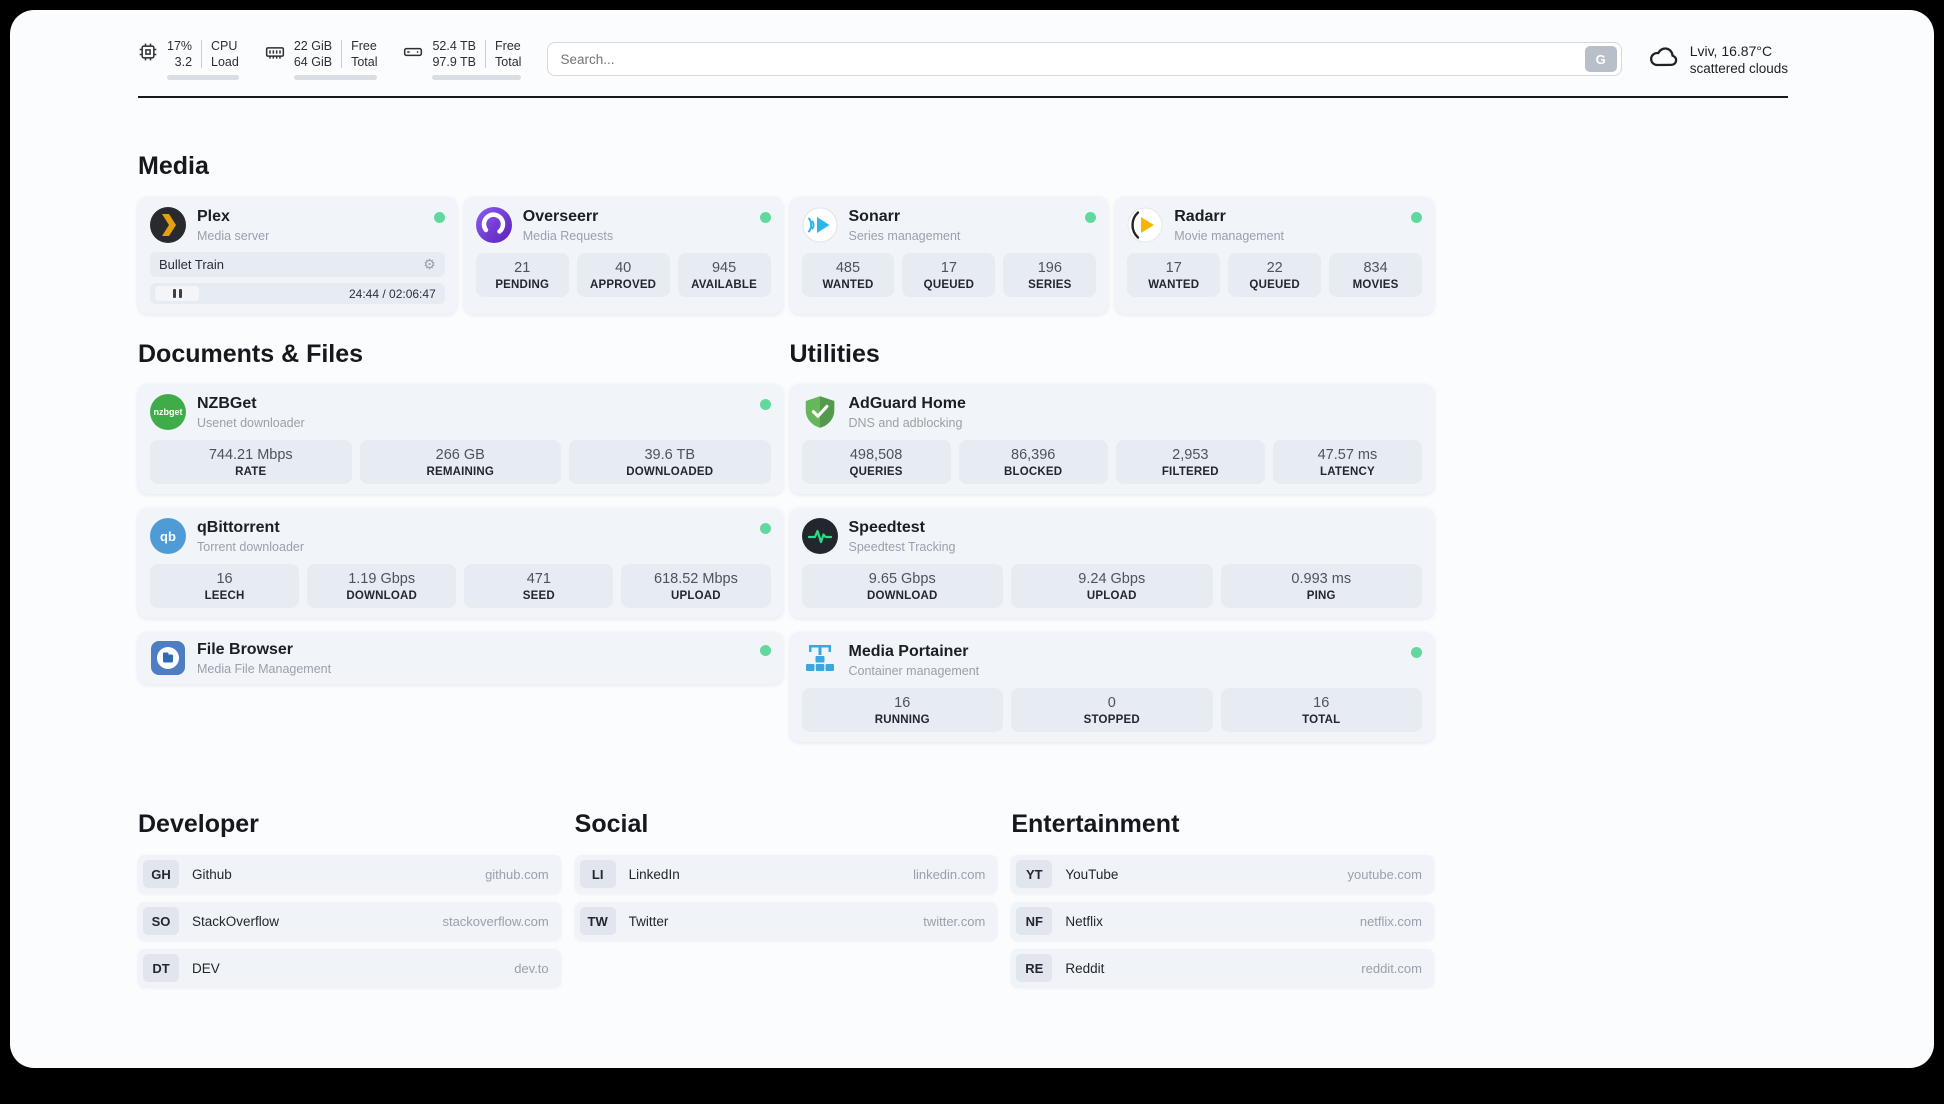  I want to click on bookmark-url: youtube.com, so click(1384, 874).